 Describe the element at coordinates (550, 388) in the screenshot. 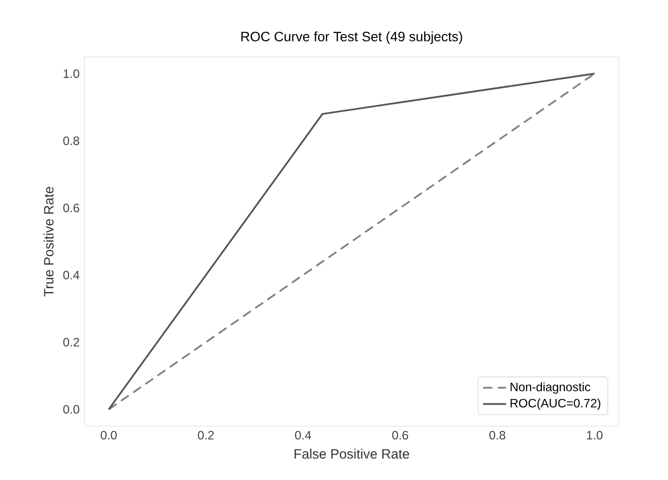

I see `legend-label: Non-diagnostic` at that location.